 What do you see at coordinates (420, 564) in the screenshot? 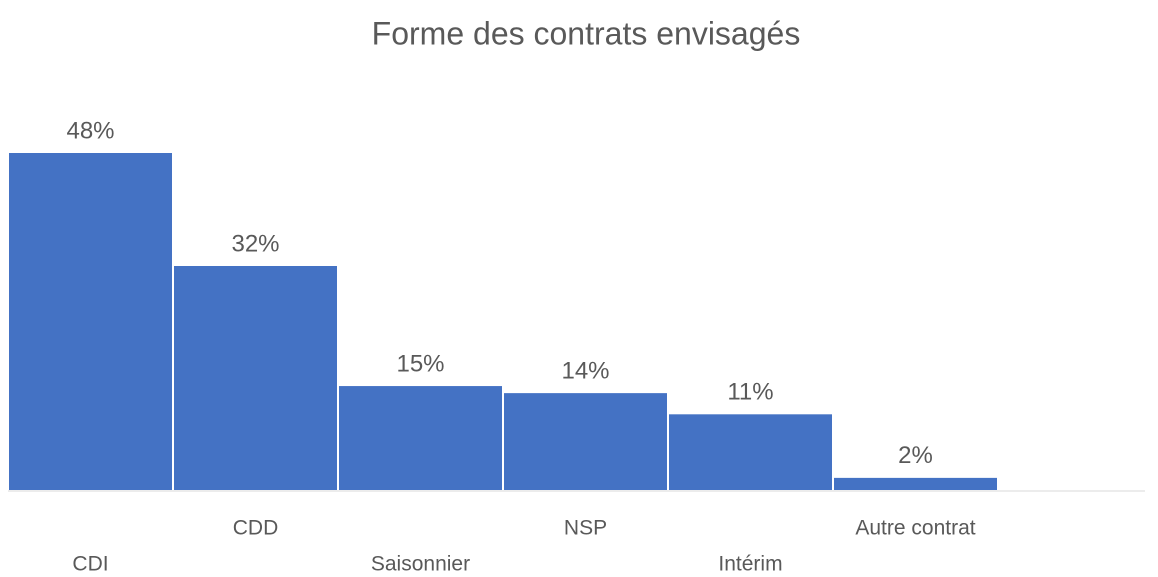
I see `x-tick-label: Saisonnier` at bounding box center [420, 564].